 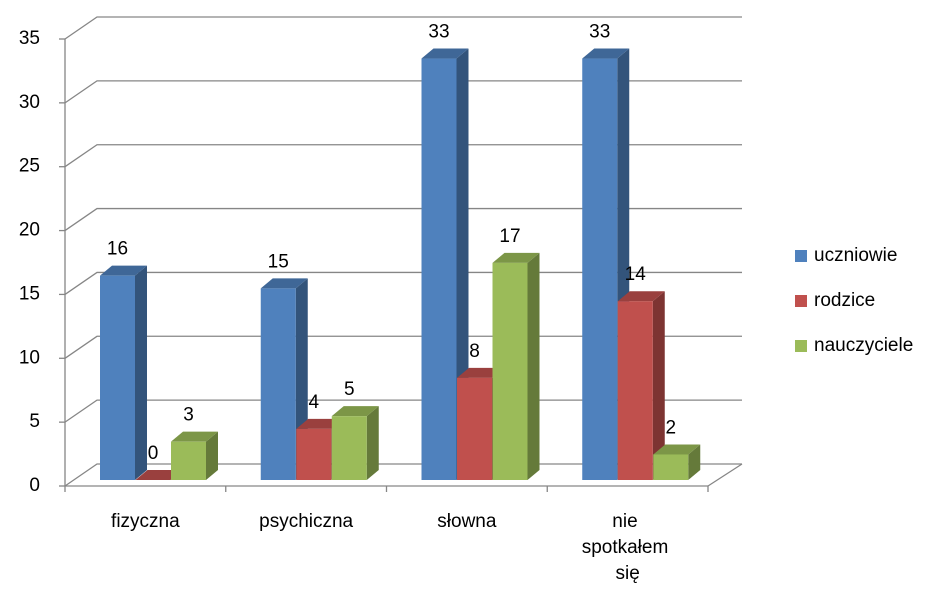 What do you see at coordinates (349, 389) in the screenshot?
I see `data-label: 5` at bounding box center [349, 389].